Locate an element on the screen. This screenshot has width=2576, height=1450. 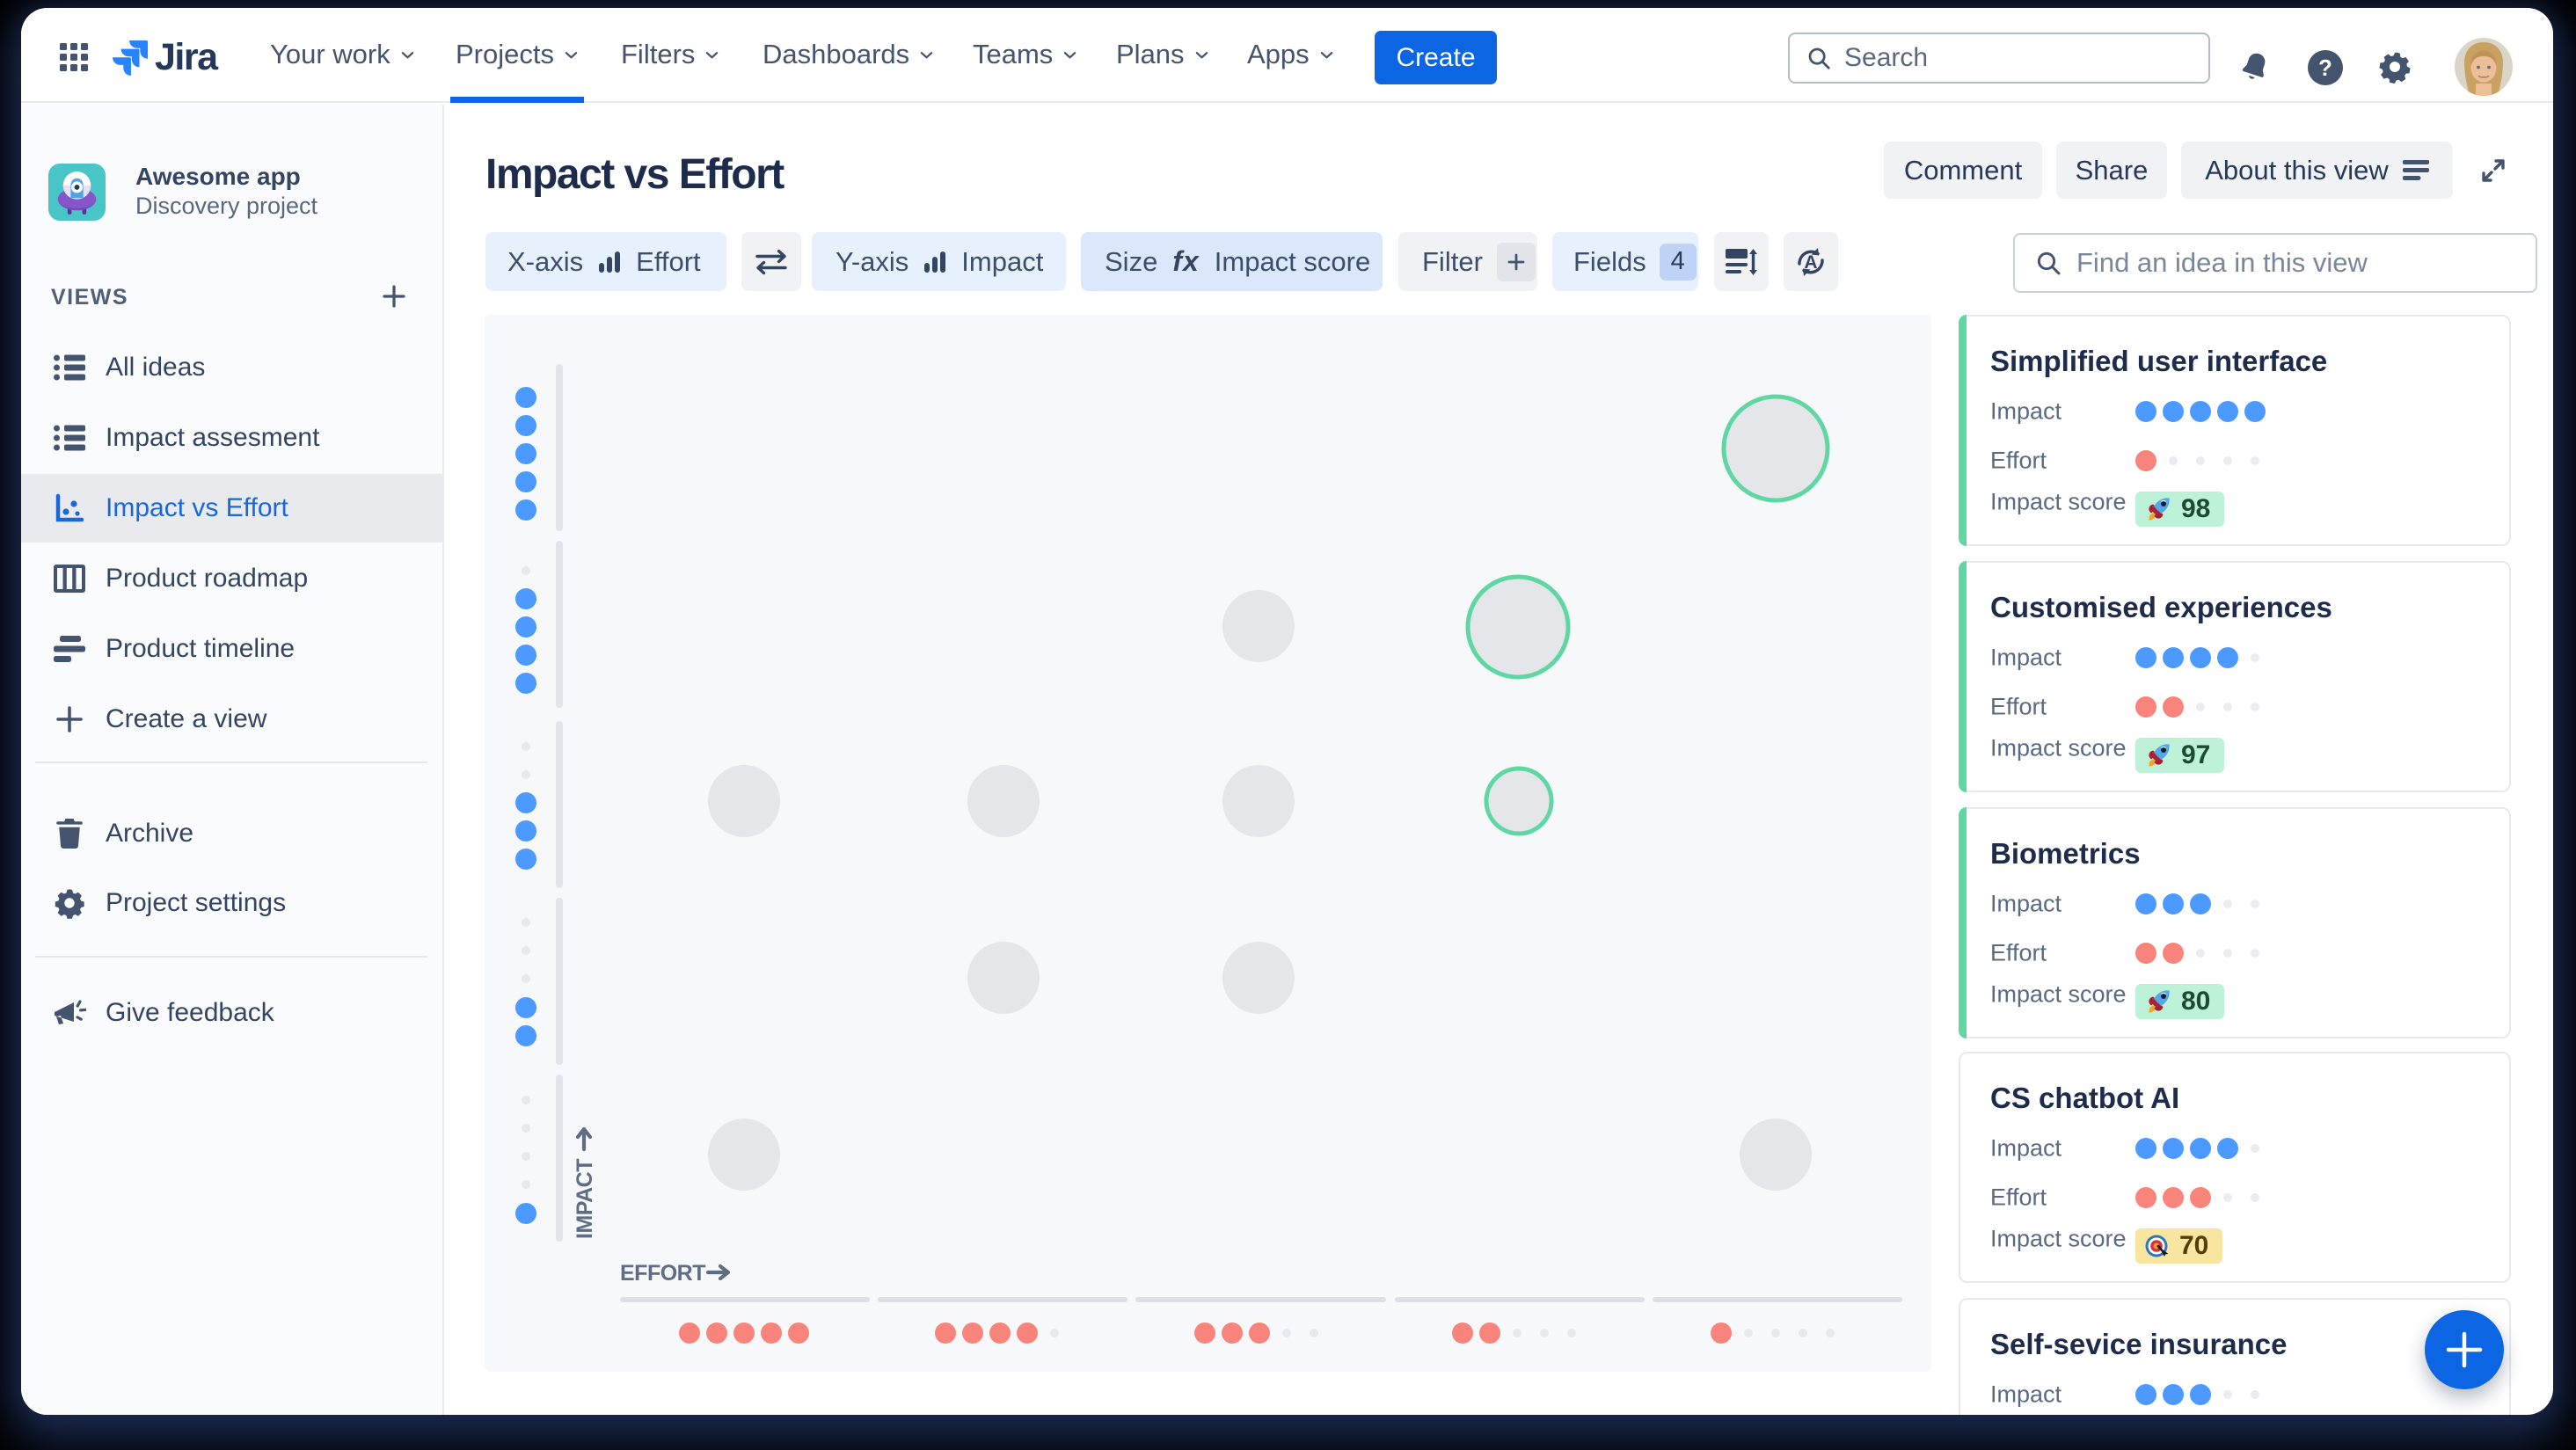
svg-text: EFFORT is located at coordinates (662, 1273).